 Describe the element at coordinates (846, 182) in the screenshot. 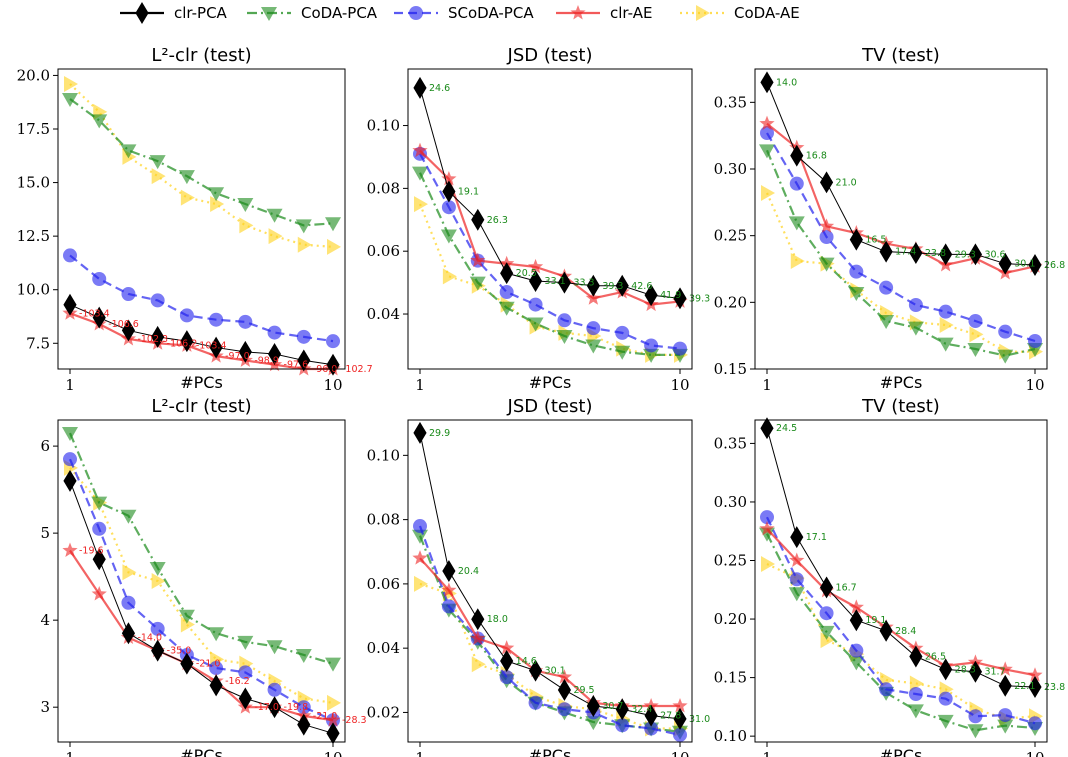

I see `data-label: 21.0` at that location.